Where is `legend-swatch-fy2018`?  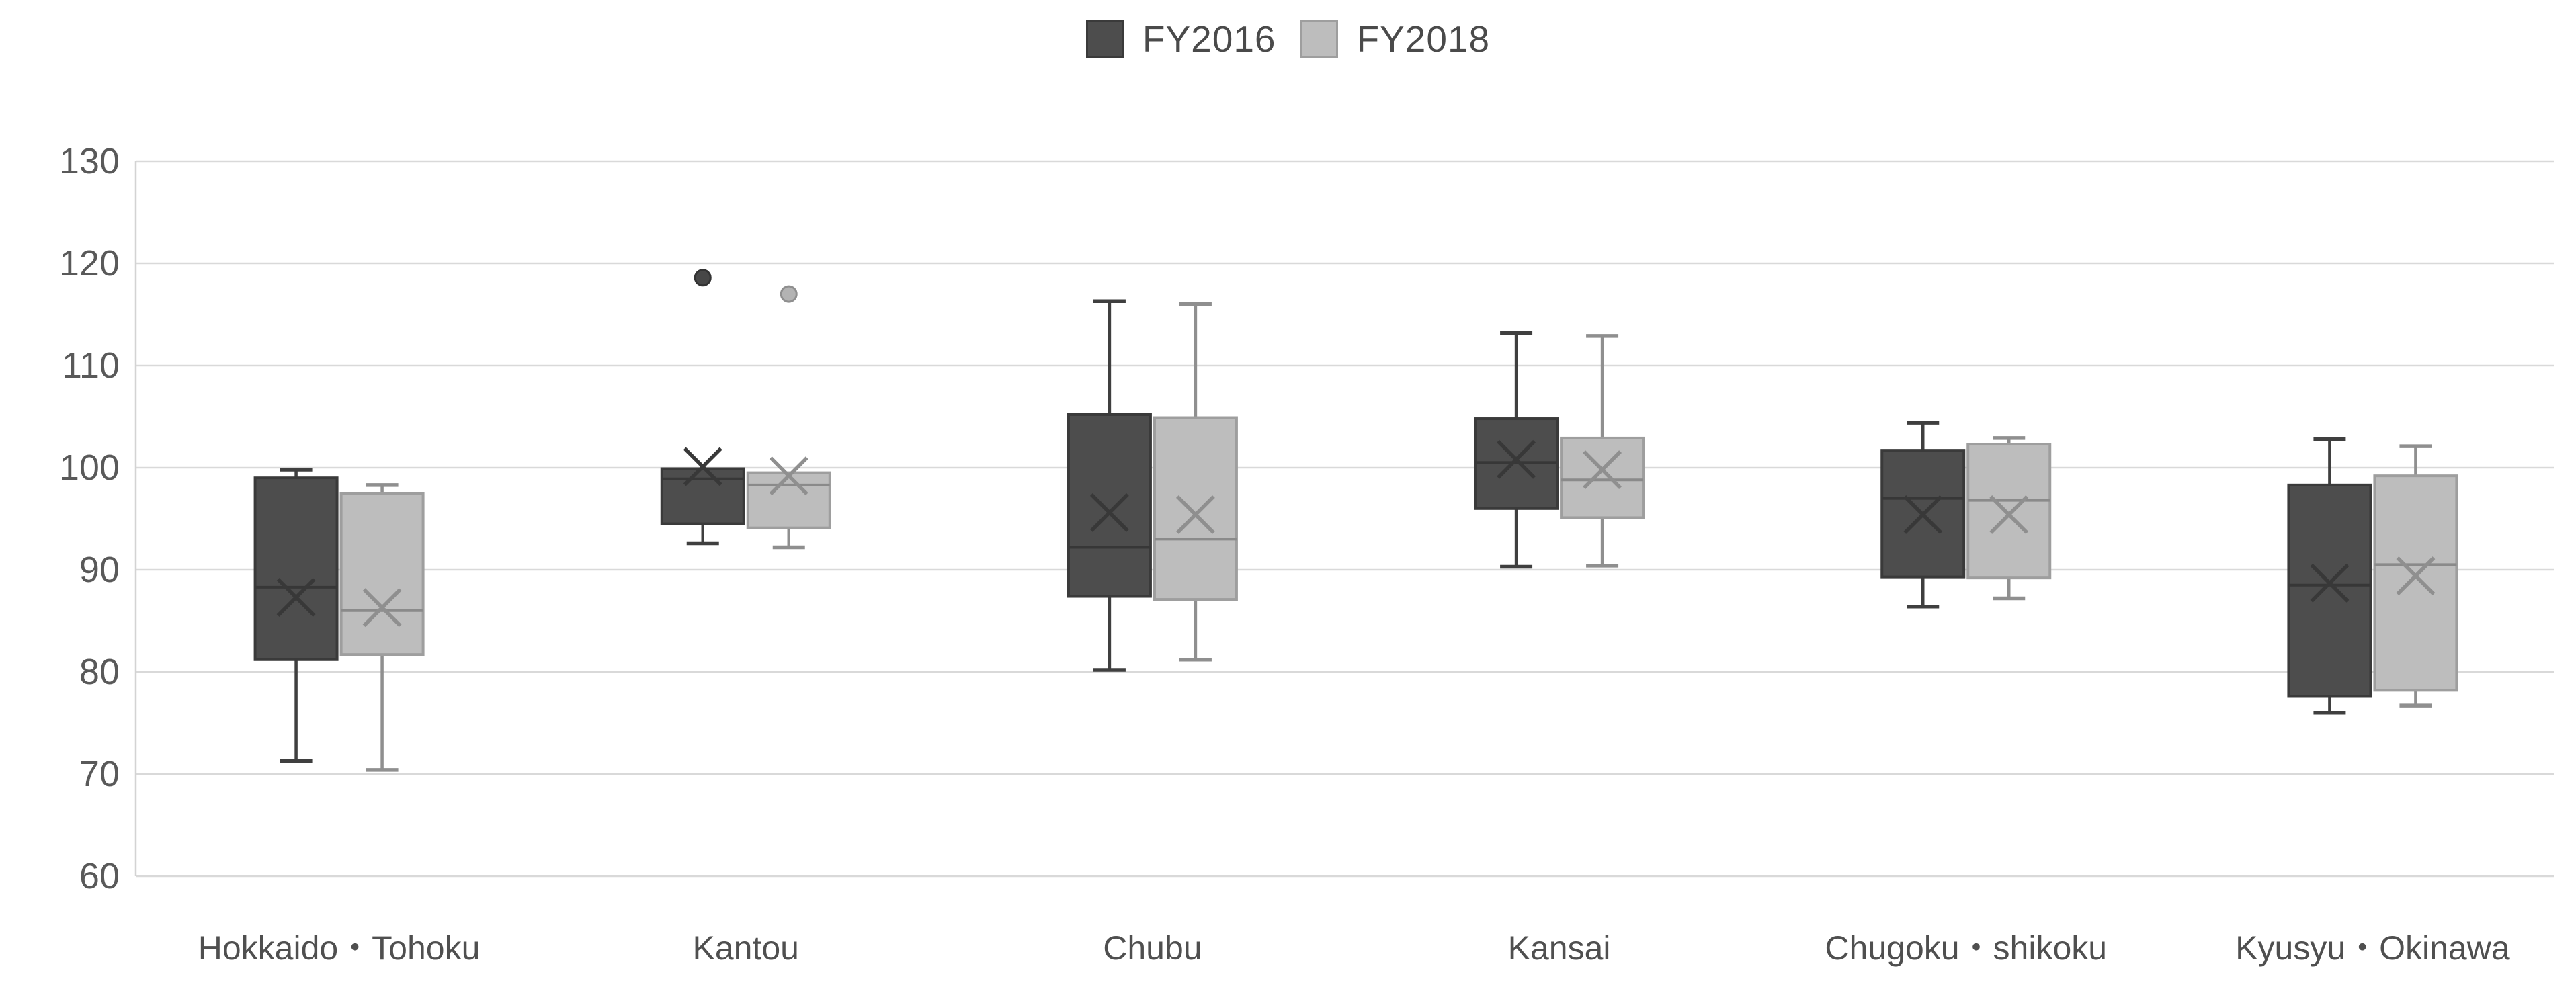
legend-swatch-fy2018 is located at coordinates (1319, 39).